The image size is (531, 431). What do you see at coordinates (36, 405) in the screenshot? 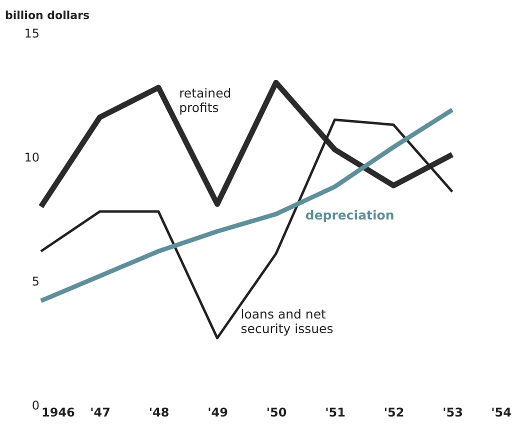
I see `y-tick-label: 0` at bounding box center [36, 405].